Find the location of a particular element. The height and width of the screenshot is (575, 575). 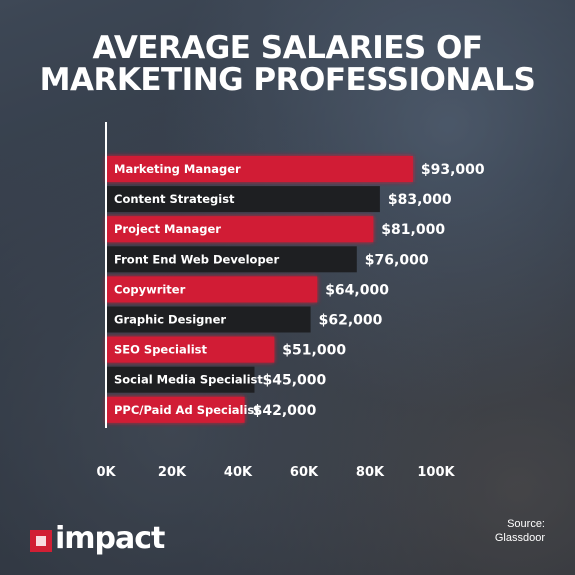

bar-value-label-5: $64,000 is located at coordinates (357, 290).